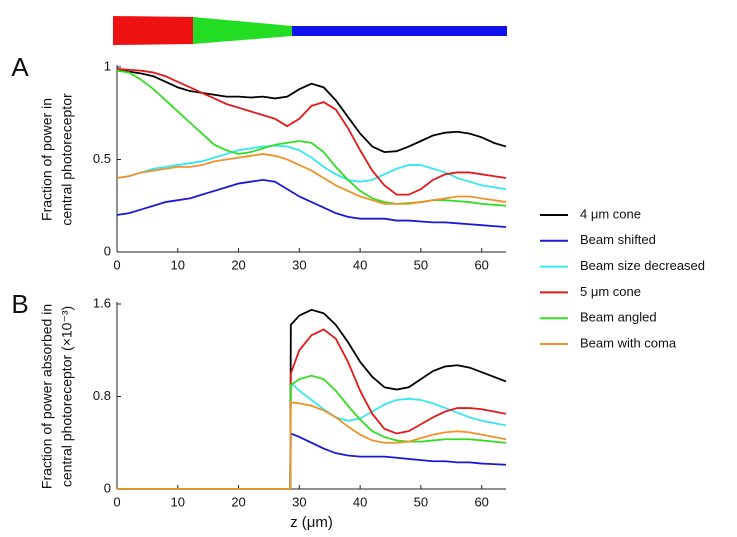  Describe the element at coordinates (102, 302) in the screenshot. I see `y-tick-label: 1.6` at that location.